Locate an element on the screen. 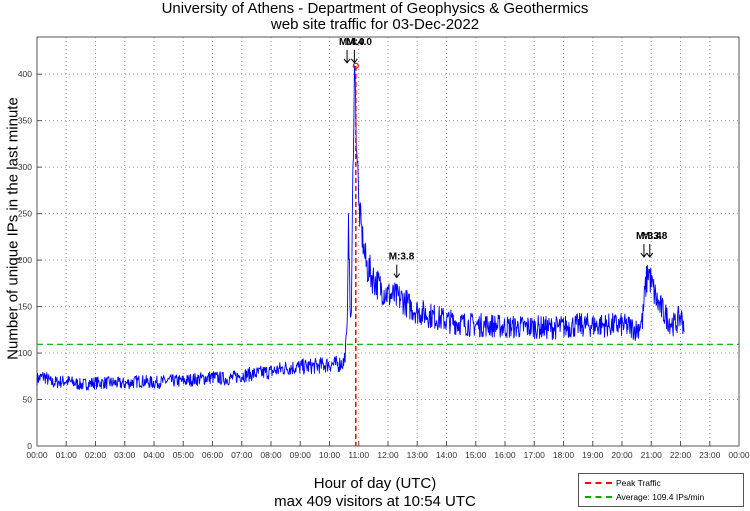 This screenshot has height=511, width=750. legend-entry-peak: Peak Traffic is located at coordinates (623, 483).